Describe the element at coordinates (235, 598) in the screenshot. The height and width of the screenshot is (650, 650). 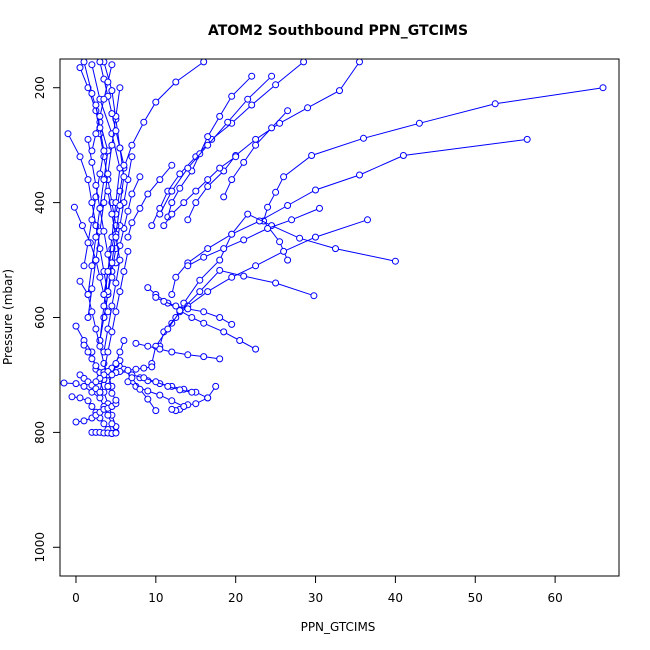
I see `x-tick-label: 20` at that location.